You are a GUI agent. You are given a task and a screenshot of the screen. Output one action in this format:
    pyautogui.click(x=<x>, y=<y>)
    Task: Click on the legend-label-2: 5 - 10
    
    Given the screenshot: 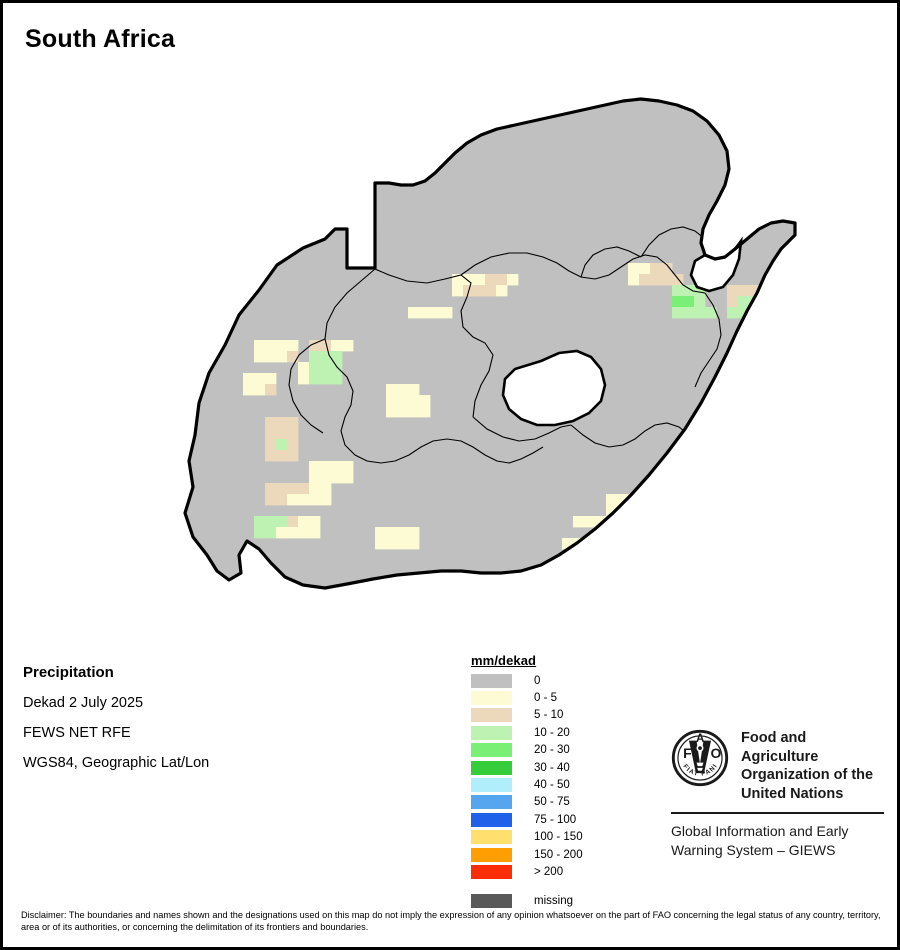 What is the action you would take?
    pyautogui.click(x=549, y=715)
    